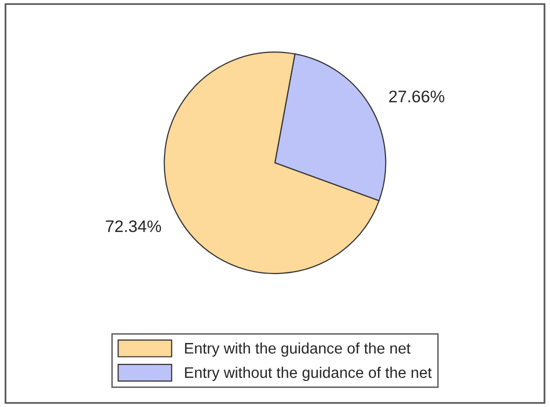 The height and width of the screenshot is (407, 550). I want to click on data-label: 27.66%, so click(416, 96).